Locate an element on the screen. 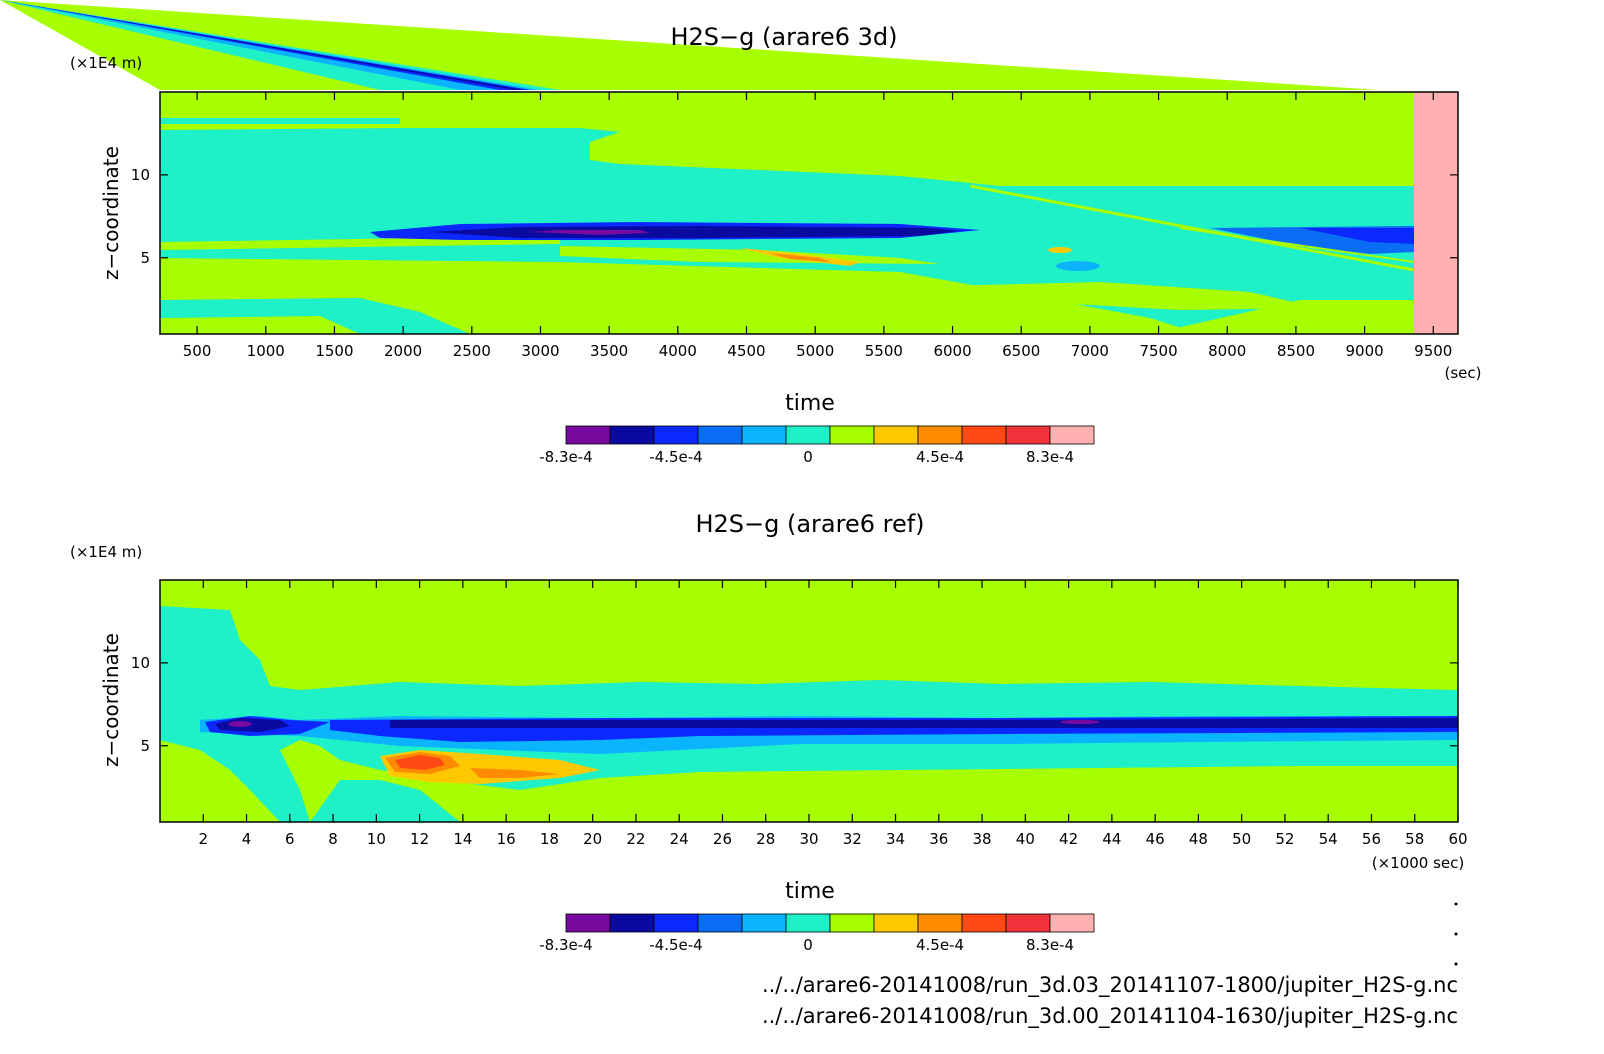 Image resolution: width=1604 pixels, height=1054 pixels. x-tick-label: 56 is located at coordinates (1371, 839).